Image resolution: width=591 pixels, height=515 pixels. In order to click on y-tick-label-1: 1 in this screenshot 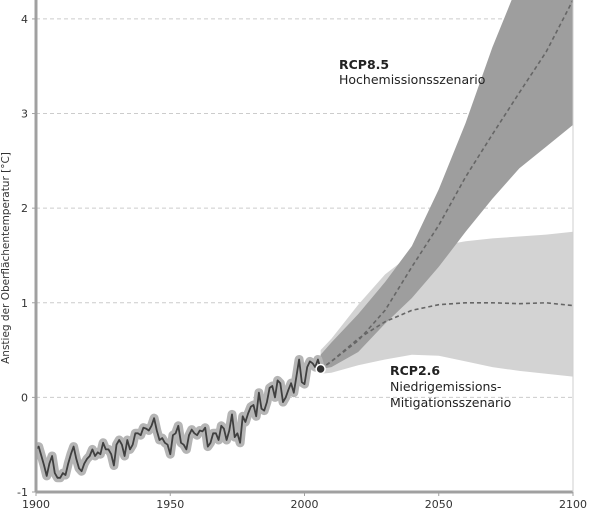, I will do `click(24, 303)`.